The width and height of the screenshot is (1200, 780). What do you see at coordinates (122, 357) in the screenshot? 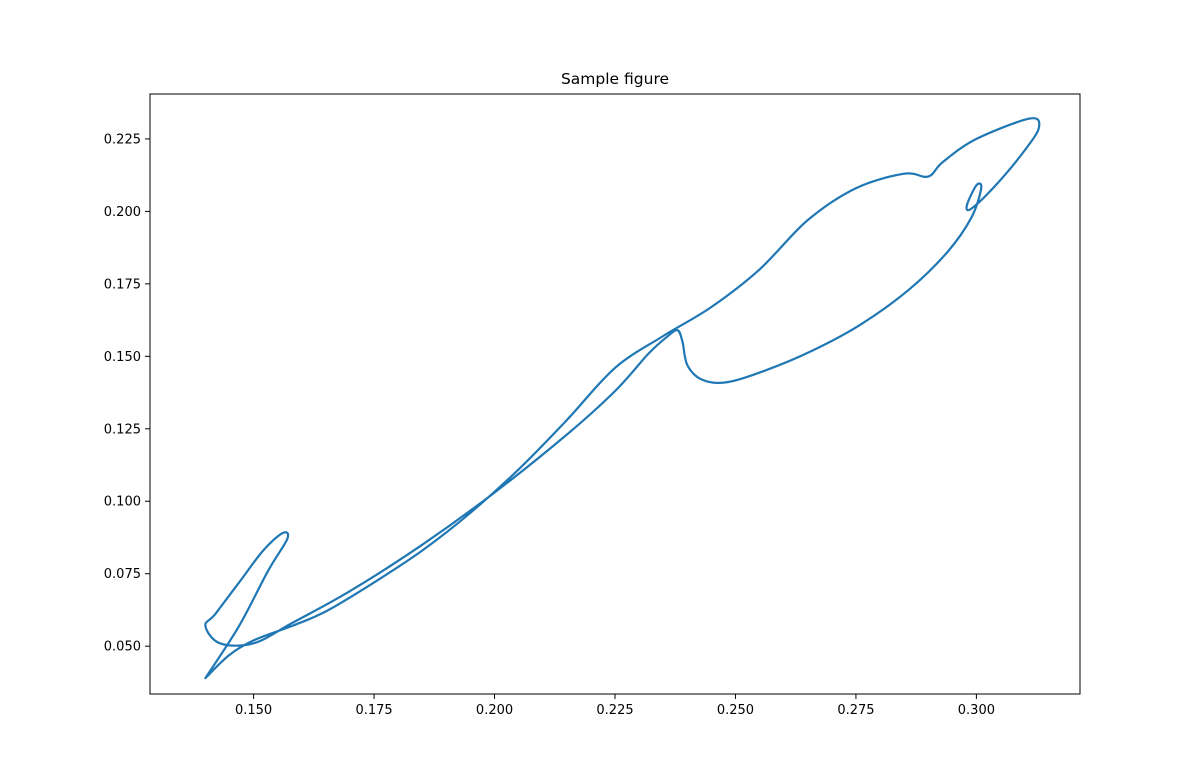
I see `y-tick-label: 0.150` at bounding box center [122, 357].